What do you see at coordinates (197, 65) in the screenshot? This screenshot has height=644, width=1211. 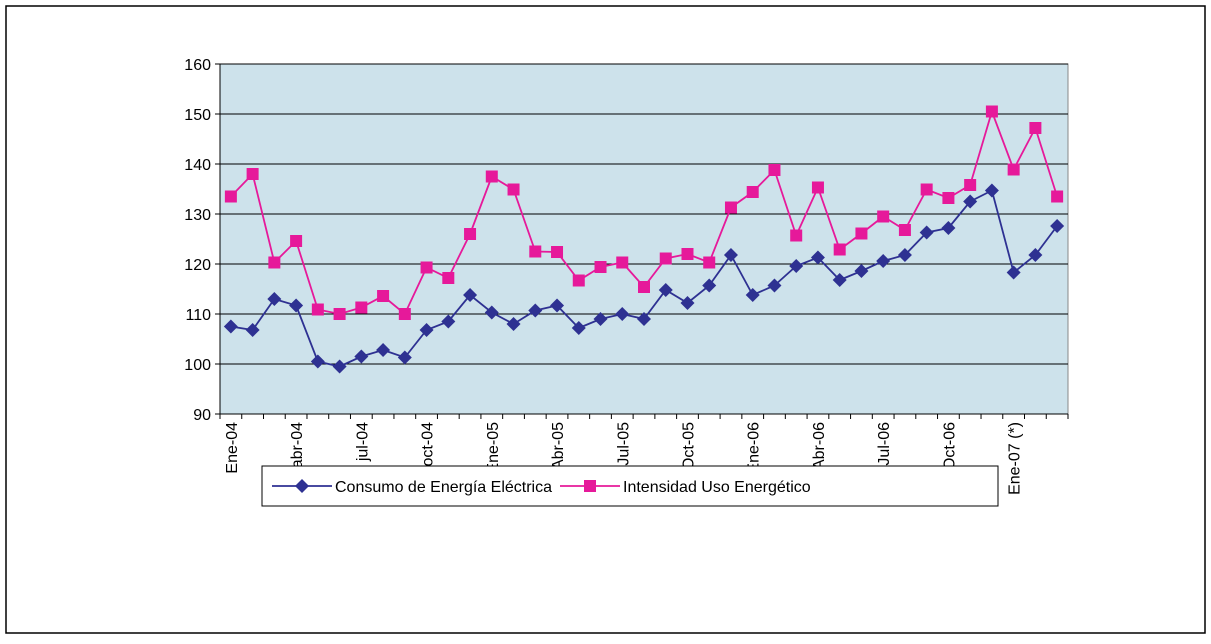 I see `y-tick-label: 160` at bounding box center [197, 65].